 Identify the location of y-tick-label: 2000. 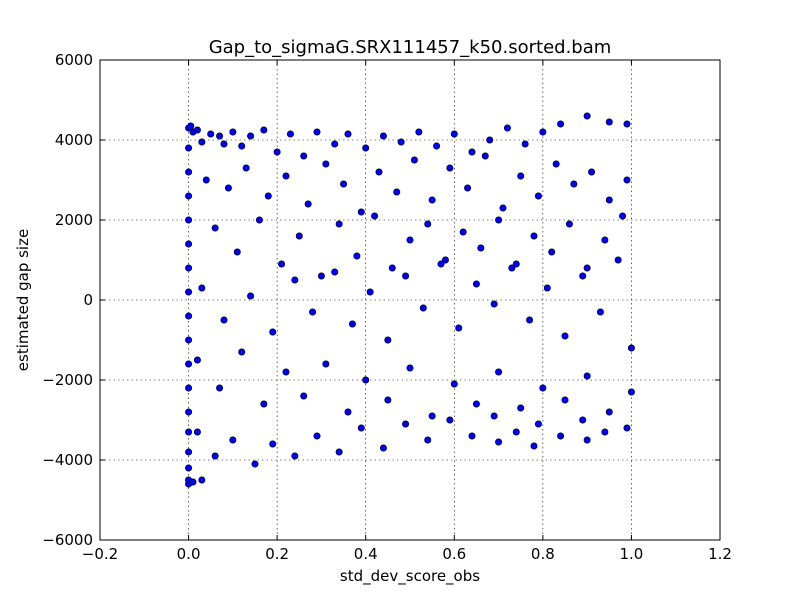
(74, 220).